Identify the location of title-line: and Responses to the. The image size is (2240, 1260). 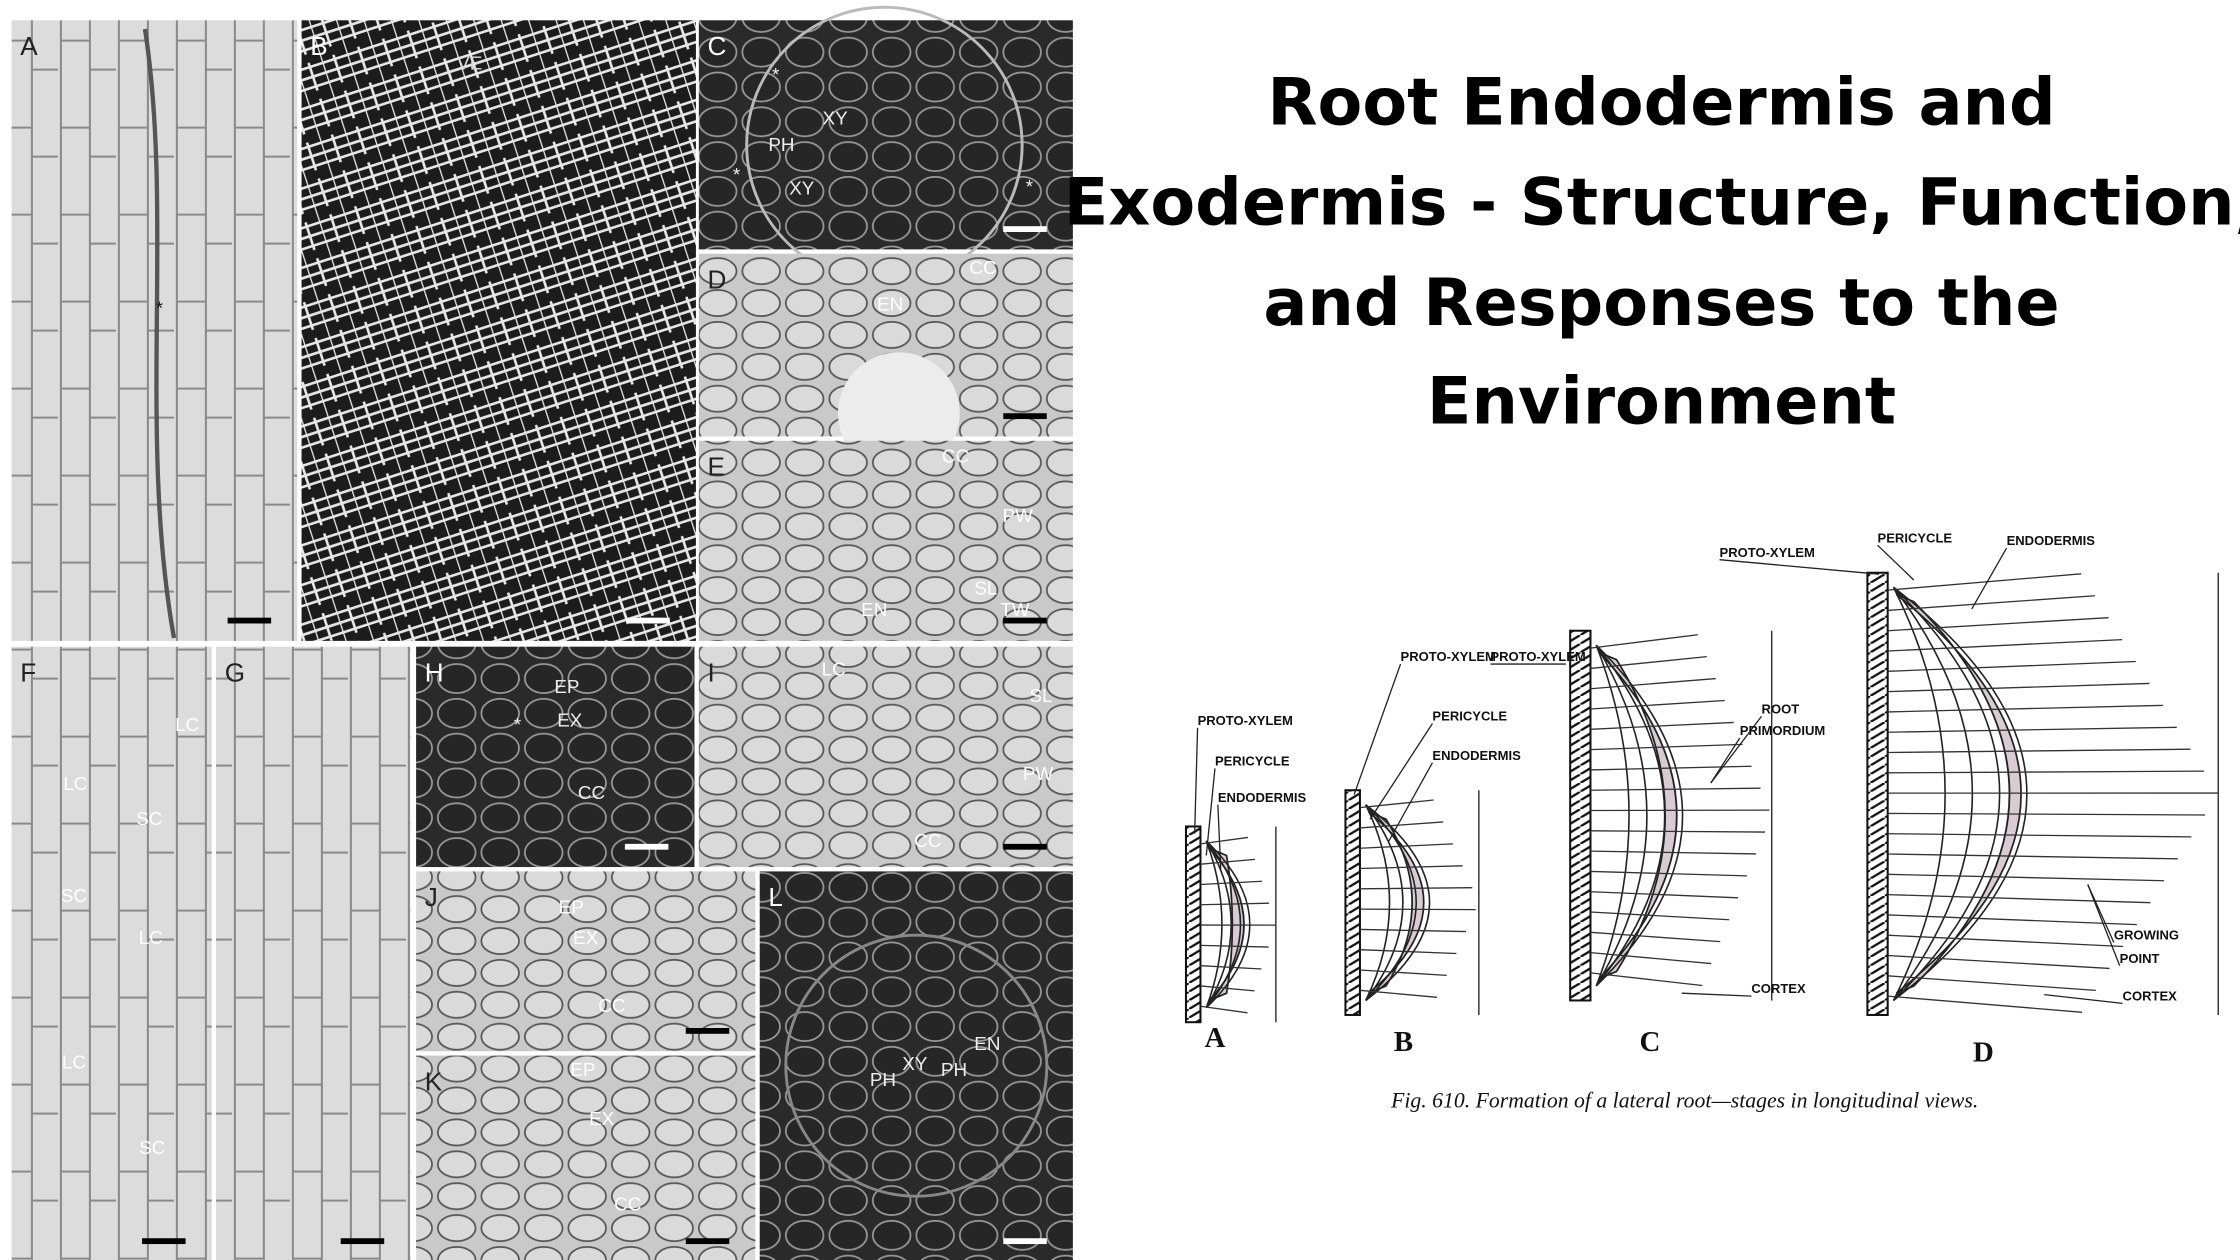
(1661, 303).